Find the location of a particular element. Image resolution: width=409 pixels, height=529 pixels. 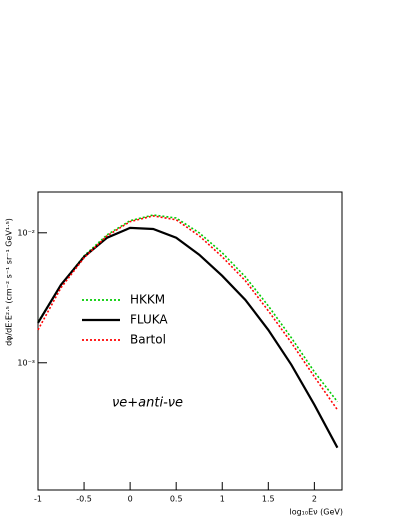

x-tick-label: 2 is located at coordinates (314, 499).